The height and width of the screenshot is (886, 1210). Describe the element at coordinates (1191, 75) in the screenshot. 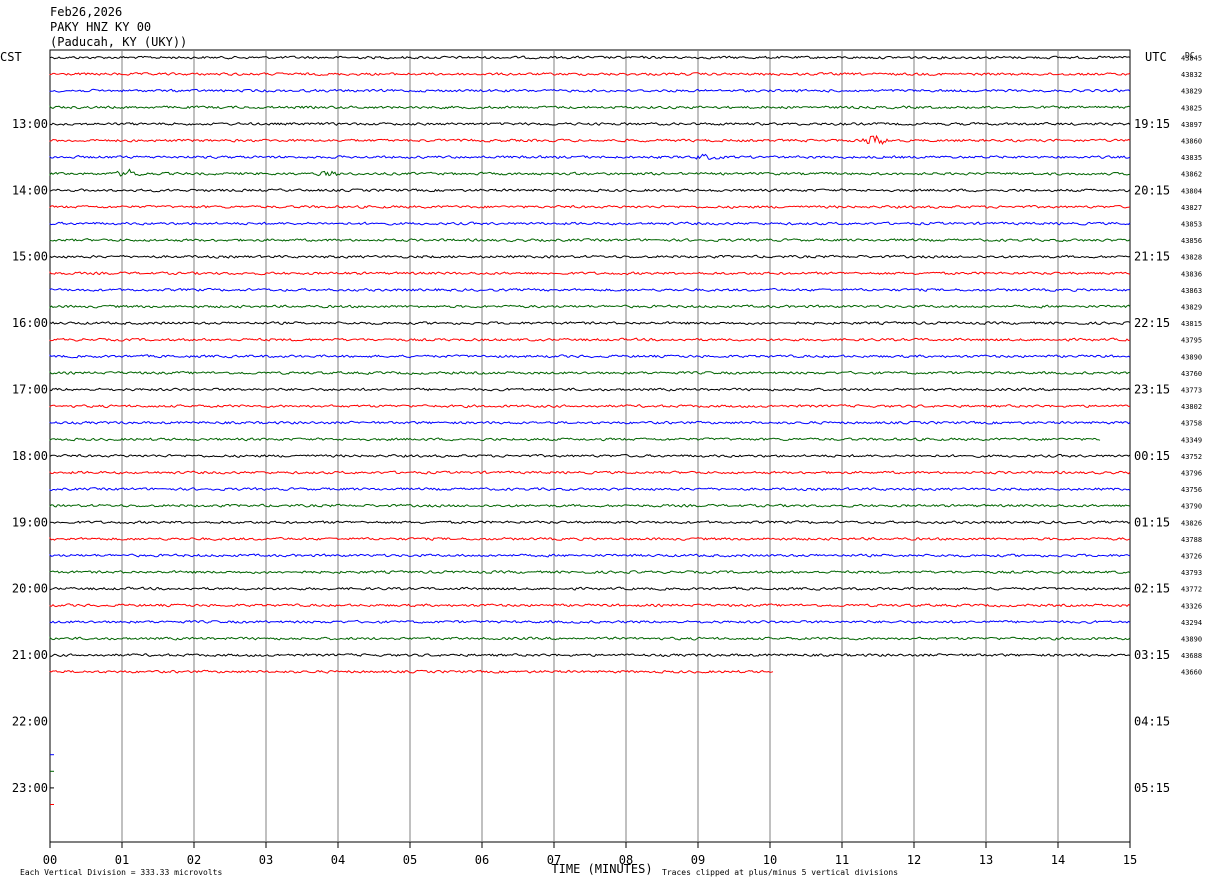

I see `dc-offset-label: 43832` at that location.